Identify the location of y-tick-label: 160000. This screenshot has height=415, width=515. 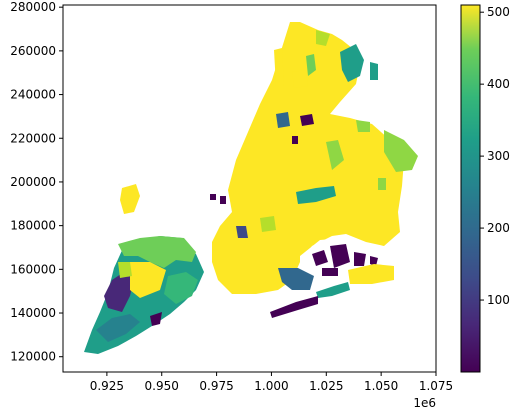
(33, 269).